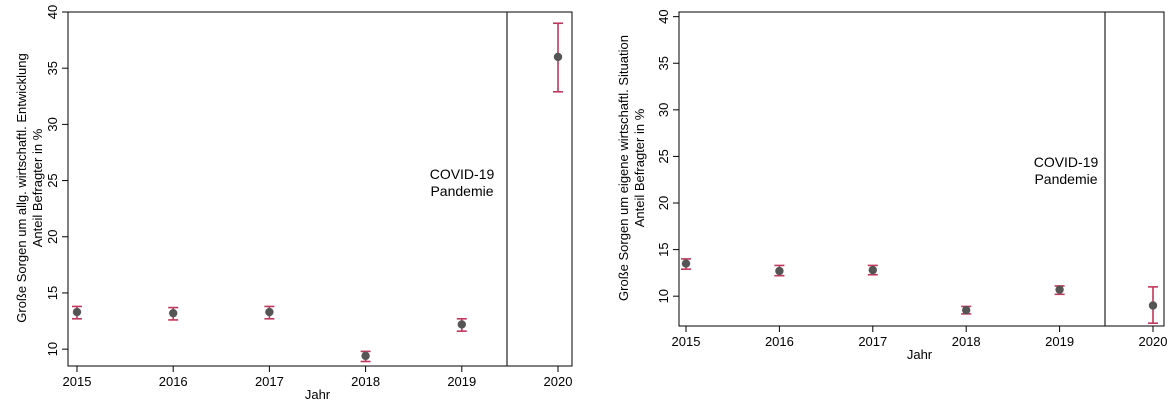  Describe the element at coordinates (966, 310) in the screenshot. I see `right-data-point-2018` at that location.